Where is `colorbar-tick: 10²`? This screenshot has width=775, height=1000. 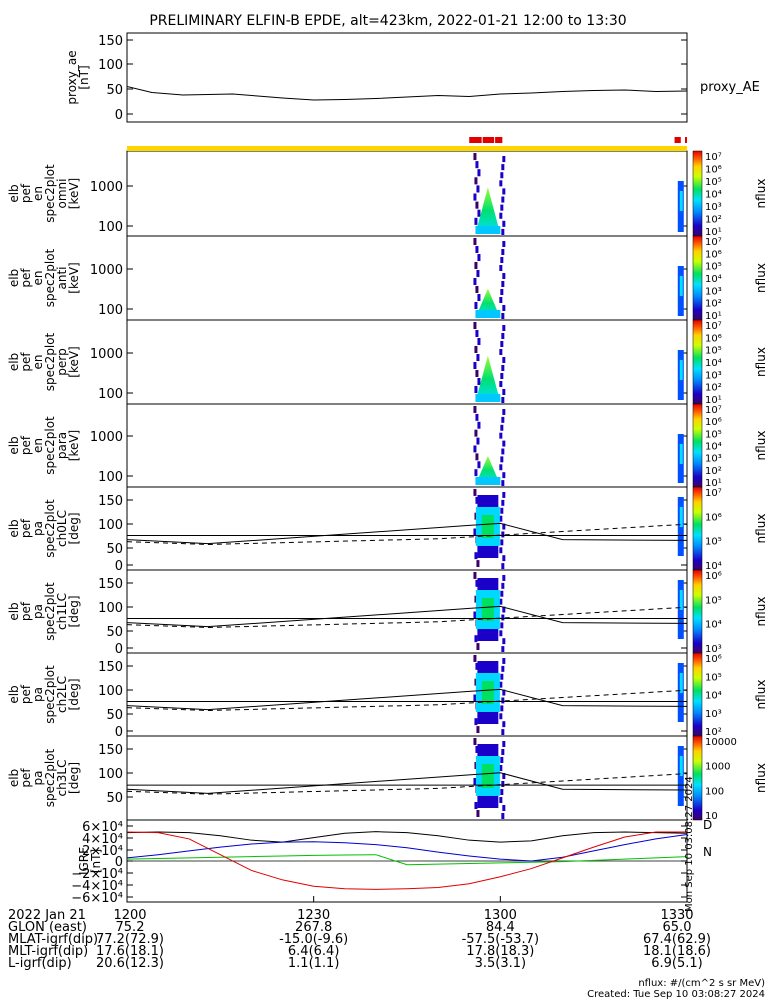 colorbar-tick: 10² is located at coordinates (713, 471).